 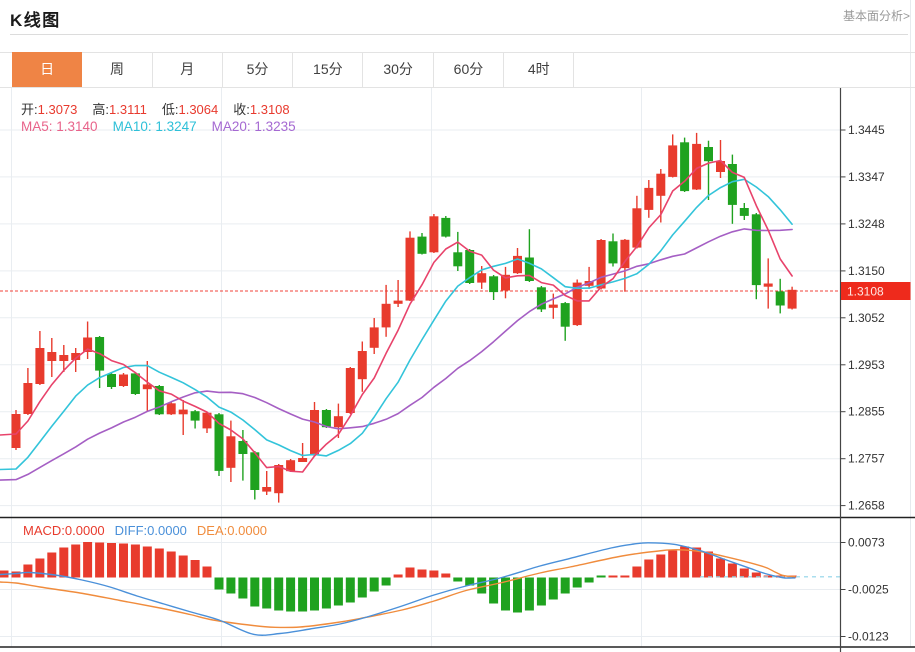 I want to click on svg-text: 1.3445, so click(x=866, y=130).